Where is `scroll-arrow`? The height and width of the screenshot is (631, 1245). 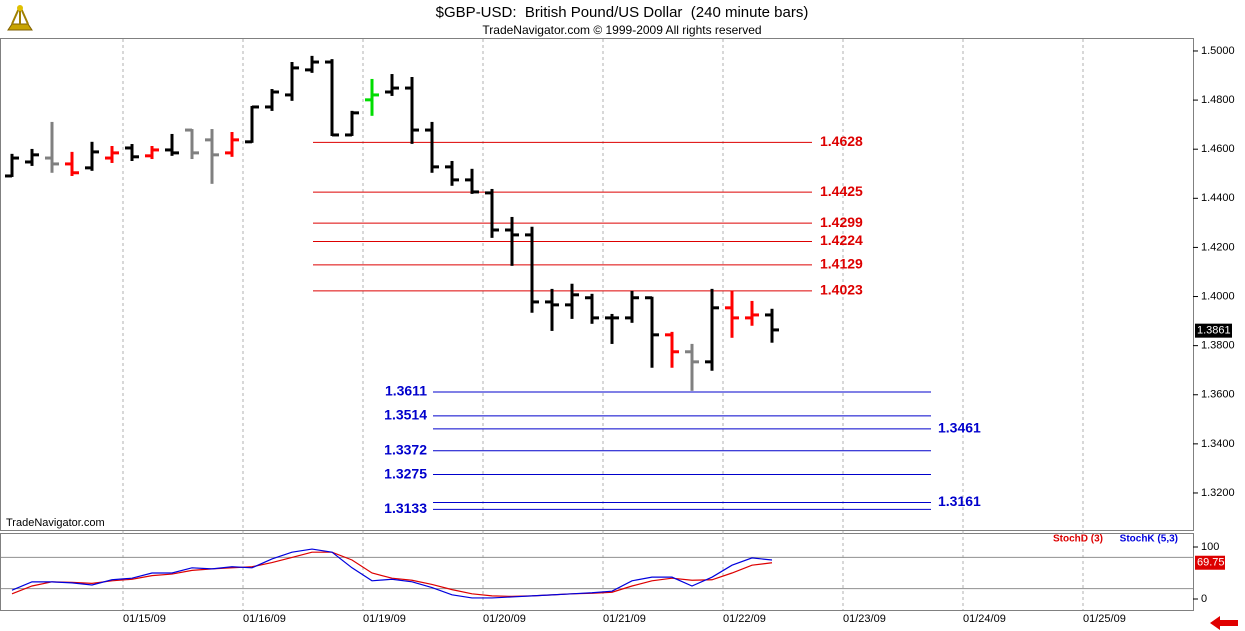 scroll-arrow is located at coordinates (1224, 623).